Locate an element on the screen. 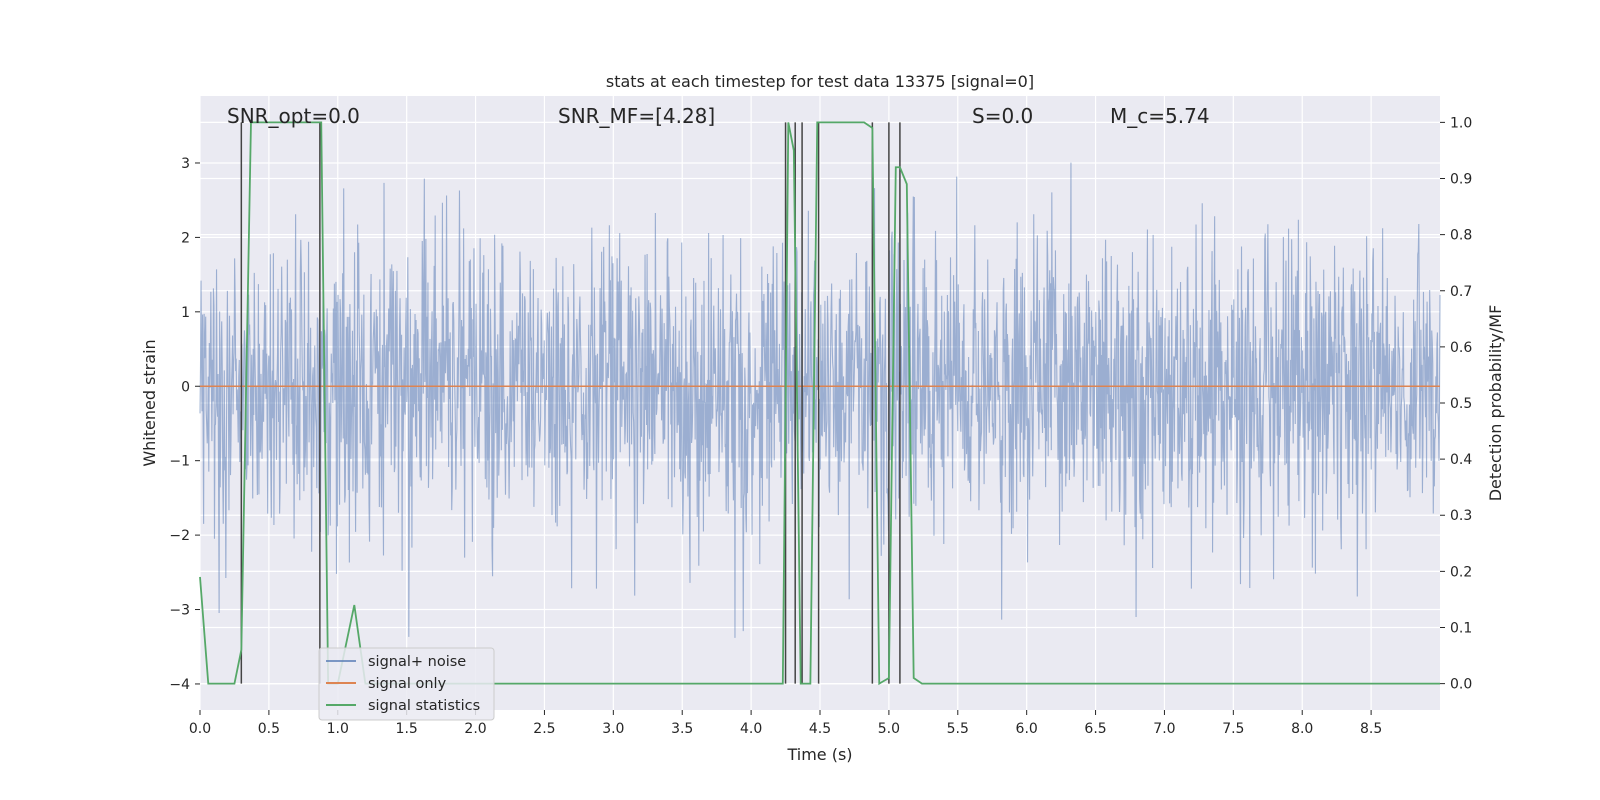 This screenshot has width=1600, height=800. x-tick-label: 8.0 is located at coordinates (1302, 729).